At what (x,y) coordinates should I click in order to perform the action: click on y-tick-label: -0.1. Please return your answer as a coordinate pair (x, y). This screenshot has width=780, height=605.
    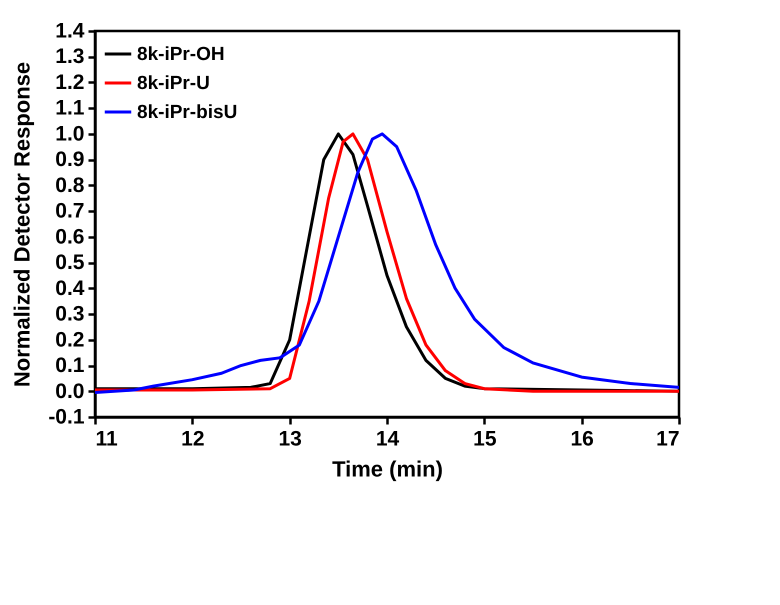
    Looking at the image, I should click on (66, 417).